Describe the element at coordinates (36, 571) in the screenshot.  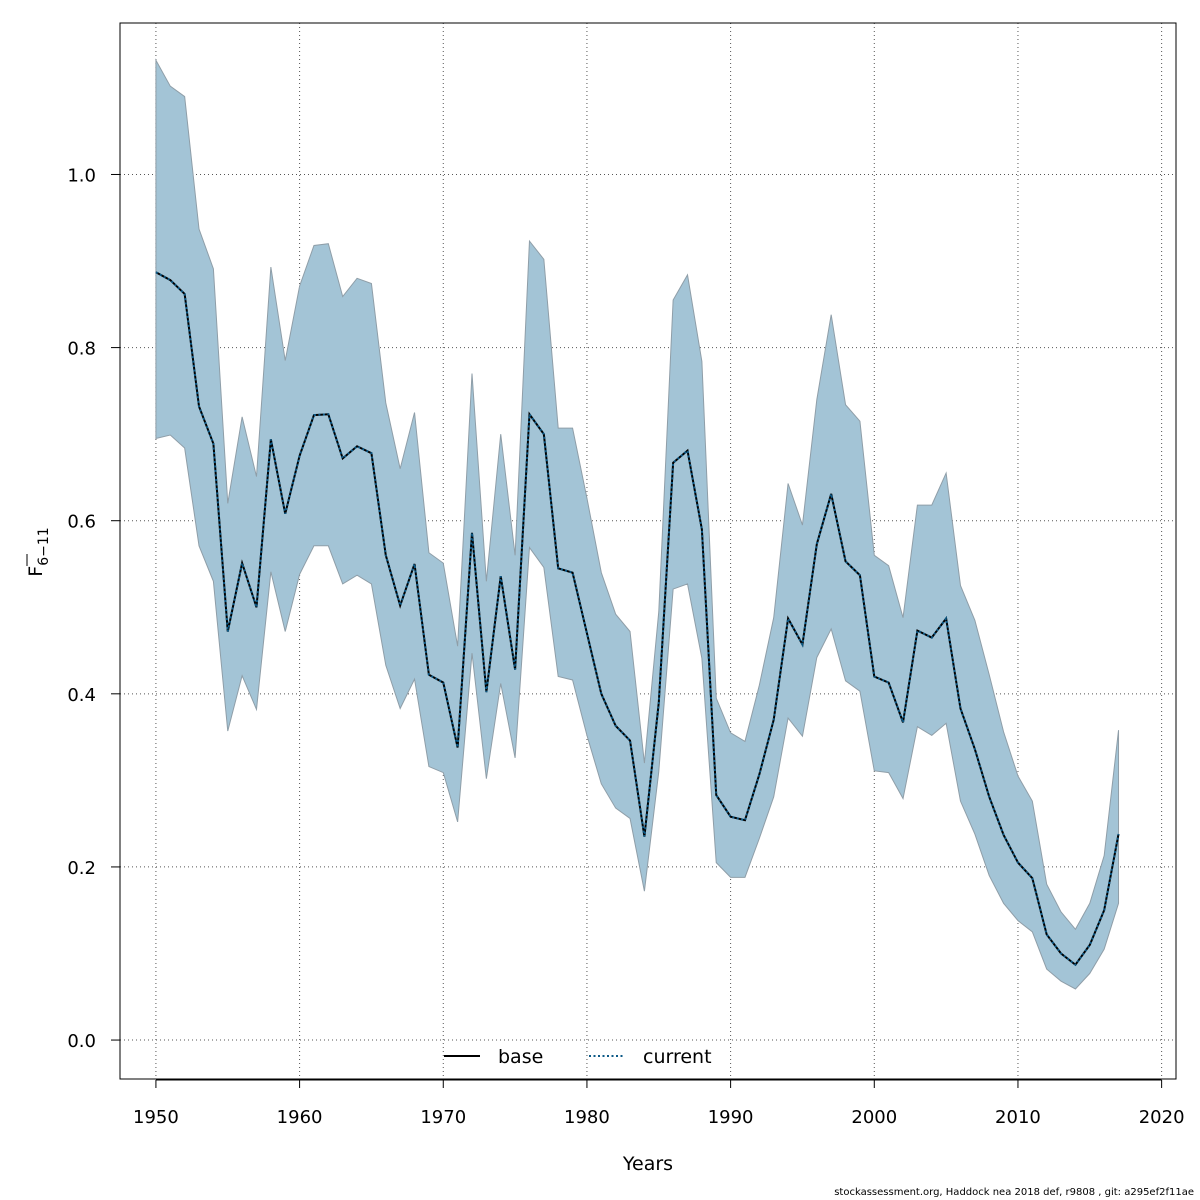
I see `y-axis-title-main: F` at that location.